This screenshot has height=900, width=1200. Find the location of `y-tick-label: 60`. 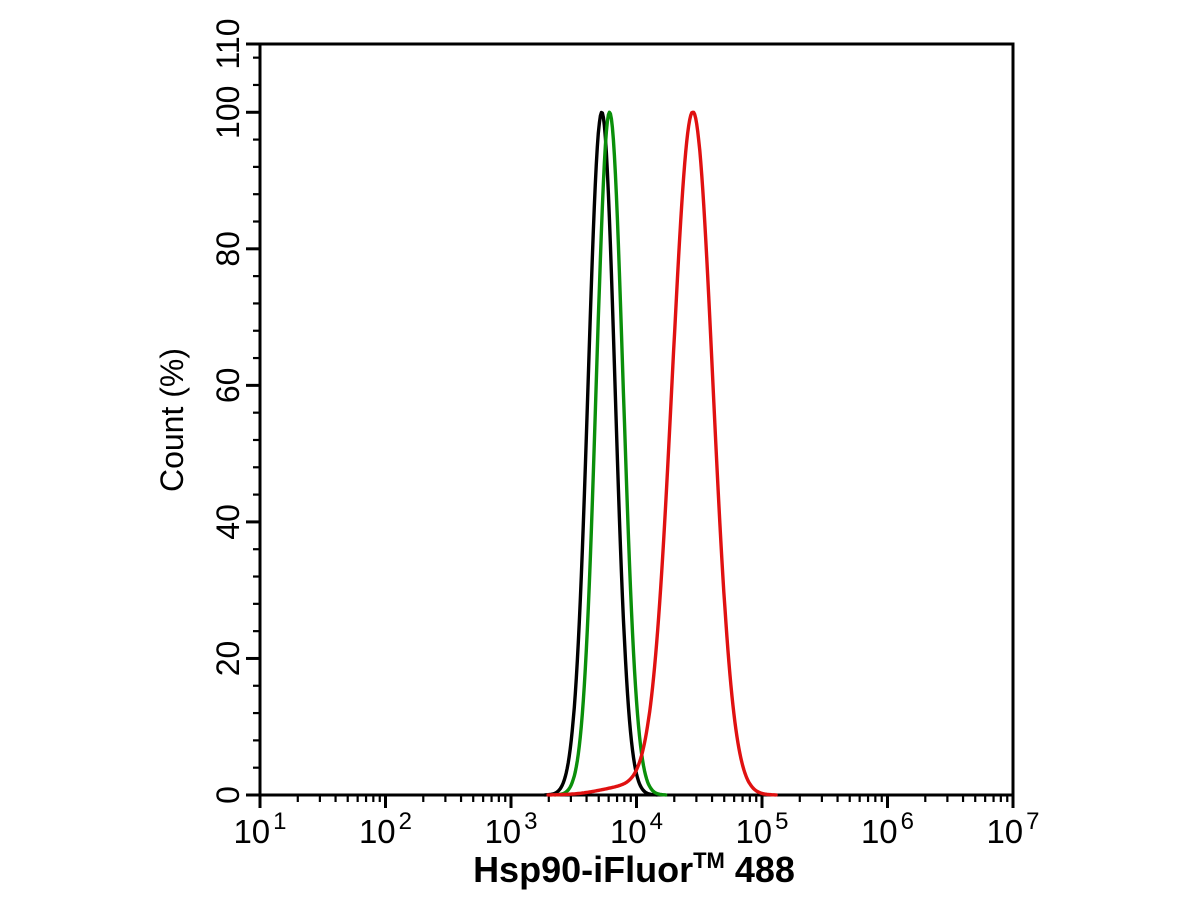

y-tick-label: 60 is located at coordinates (228, 386).